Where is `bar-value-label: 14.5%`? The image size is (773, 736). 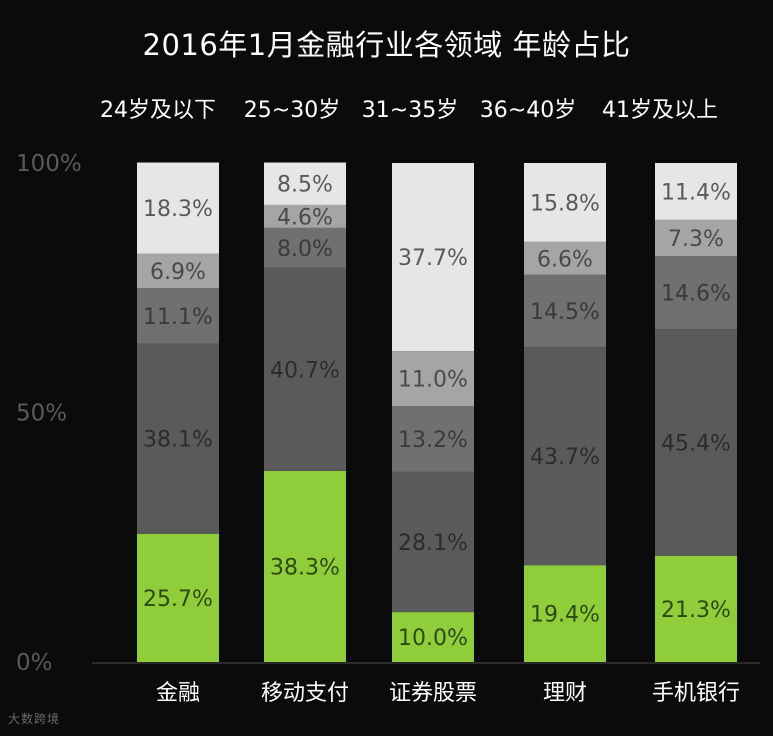 bar-value-label: 14.5% is located at coordinates (565, 312).